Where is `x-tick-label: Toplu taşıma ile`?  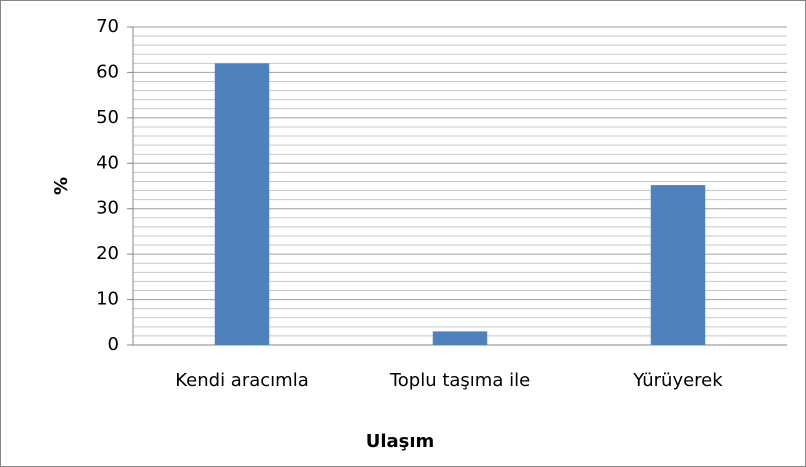
x-tick-label: Toplu taşıma ile is located at coordinates (459, 380).